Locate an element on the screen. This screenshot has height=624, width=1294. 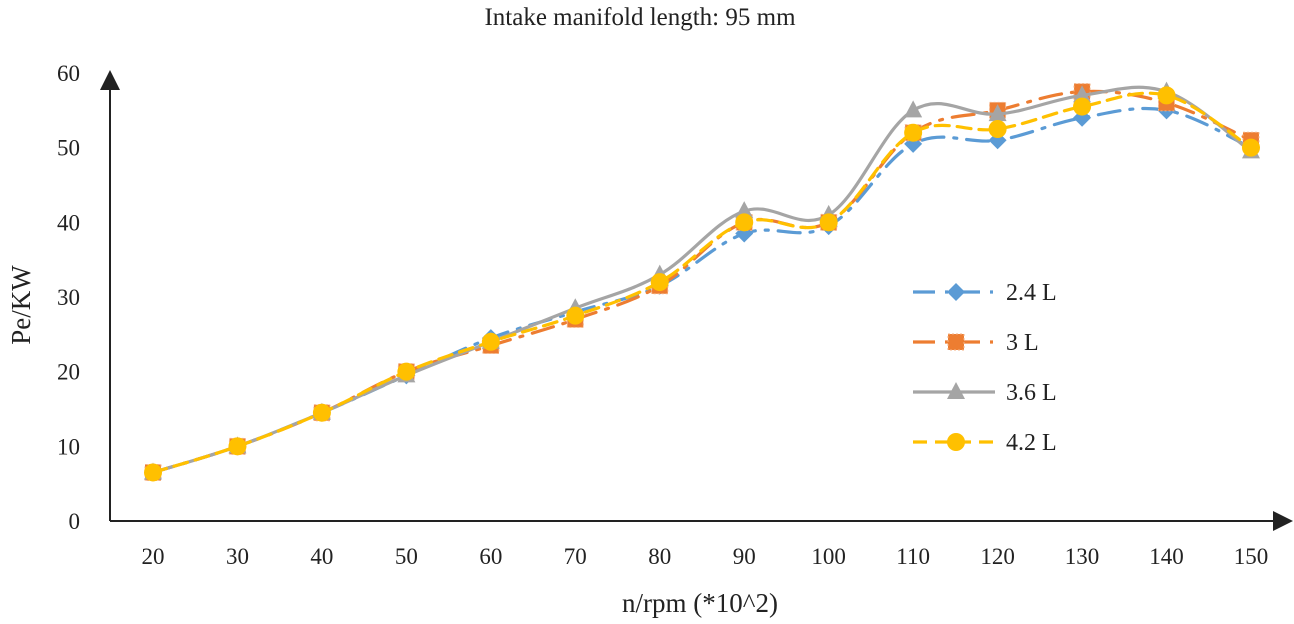
x-tick-label: 70 is located at coordinates (575, 556).